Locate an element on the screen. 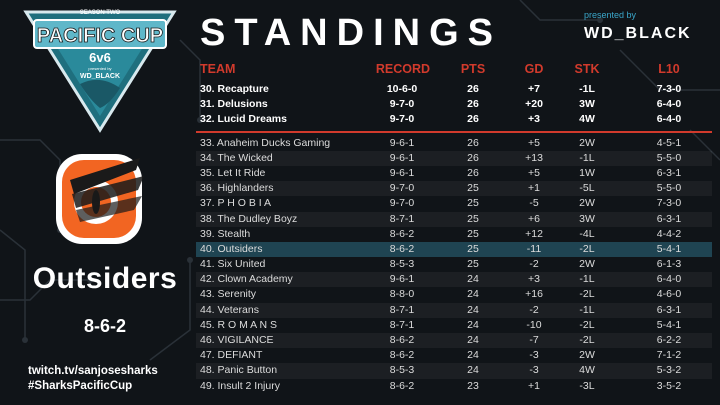 The image size is (720, 405). cell-team: 40. Outsiders is located at coordinates (231, 248).